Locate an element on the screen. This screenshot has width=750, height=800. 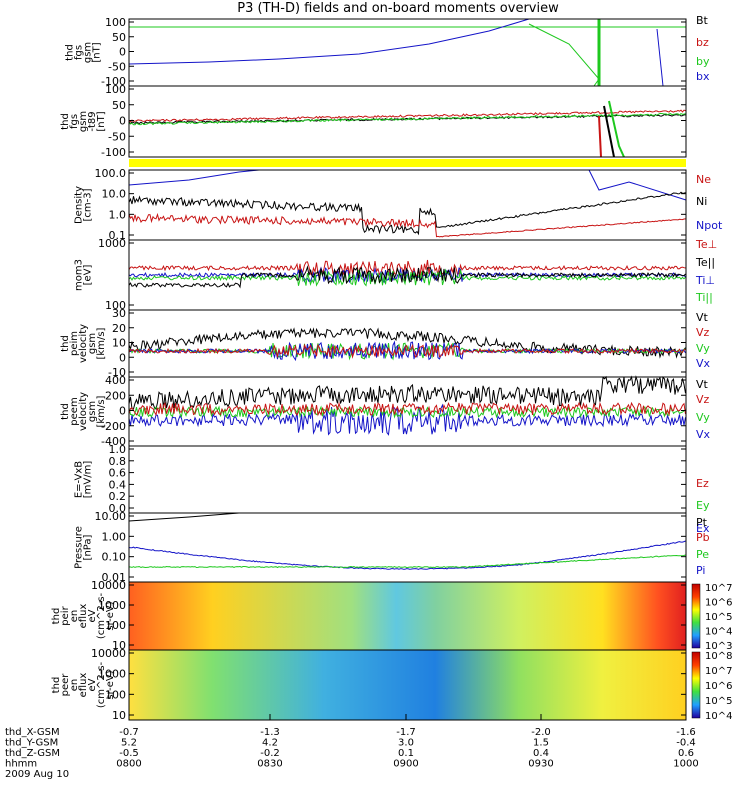
p1-ylabel: [nT] is located at coordinates (97, 52).